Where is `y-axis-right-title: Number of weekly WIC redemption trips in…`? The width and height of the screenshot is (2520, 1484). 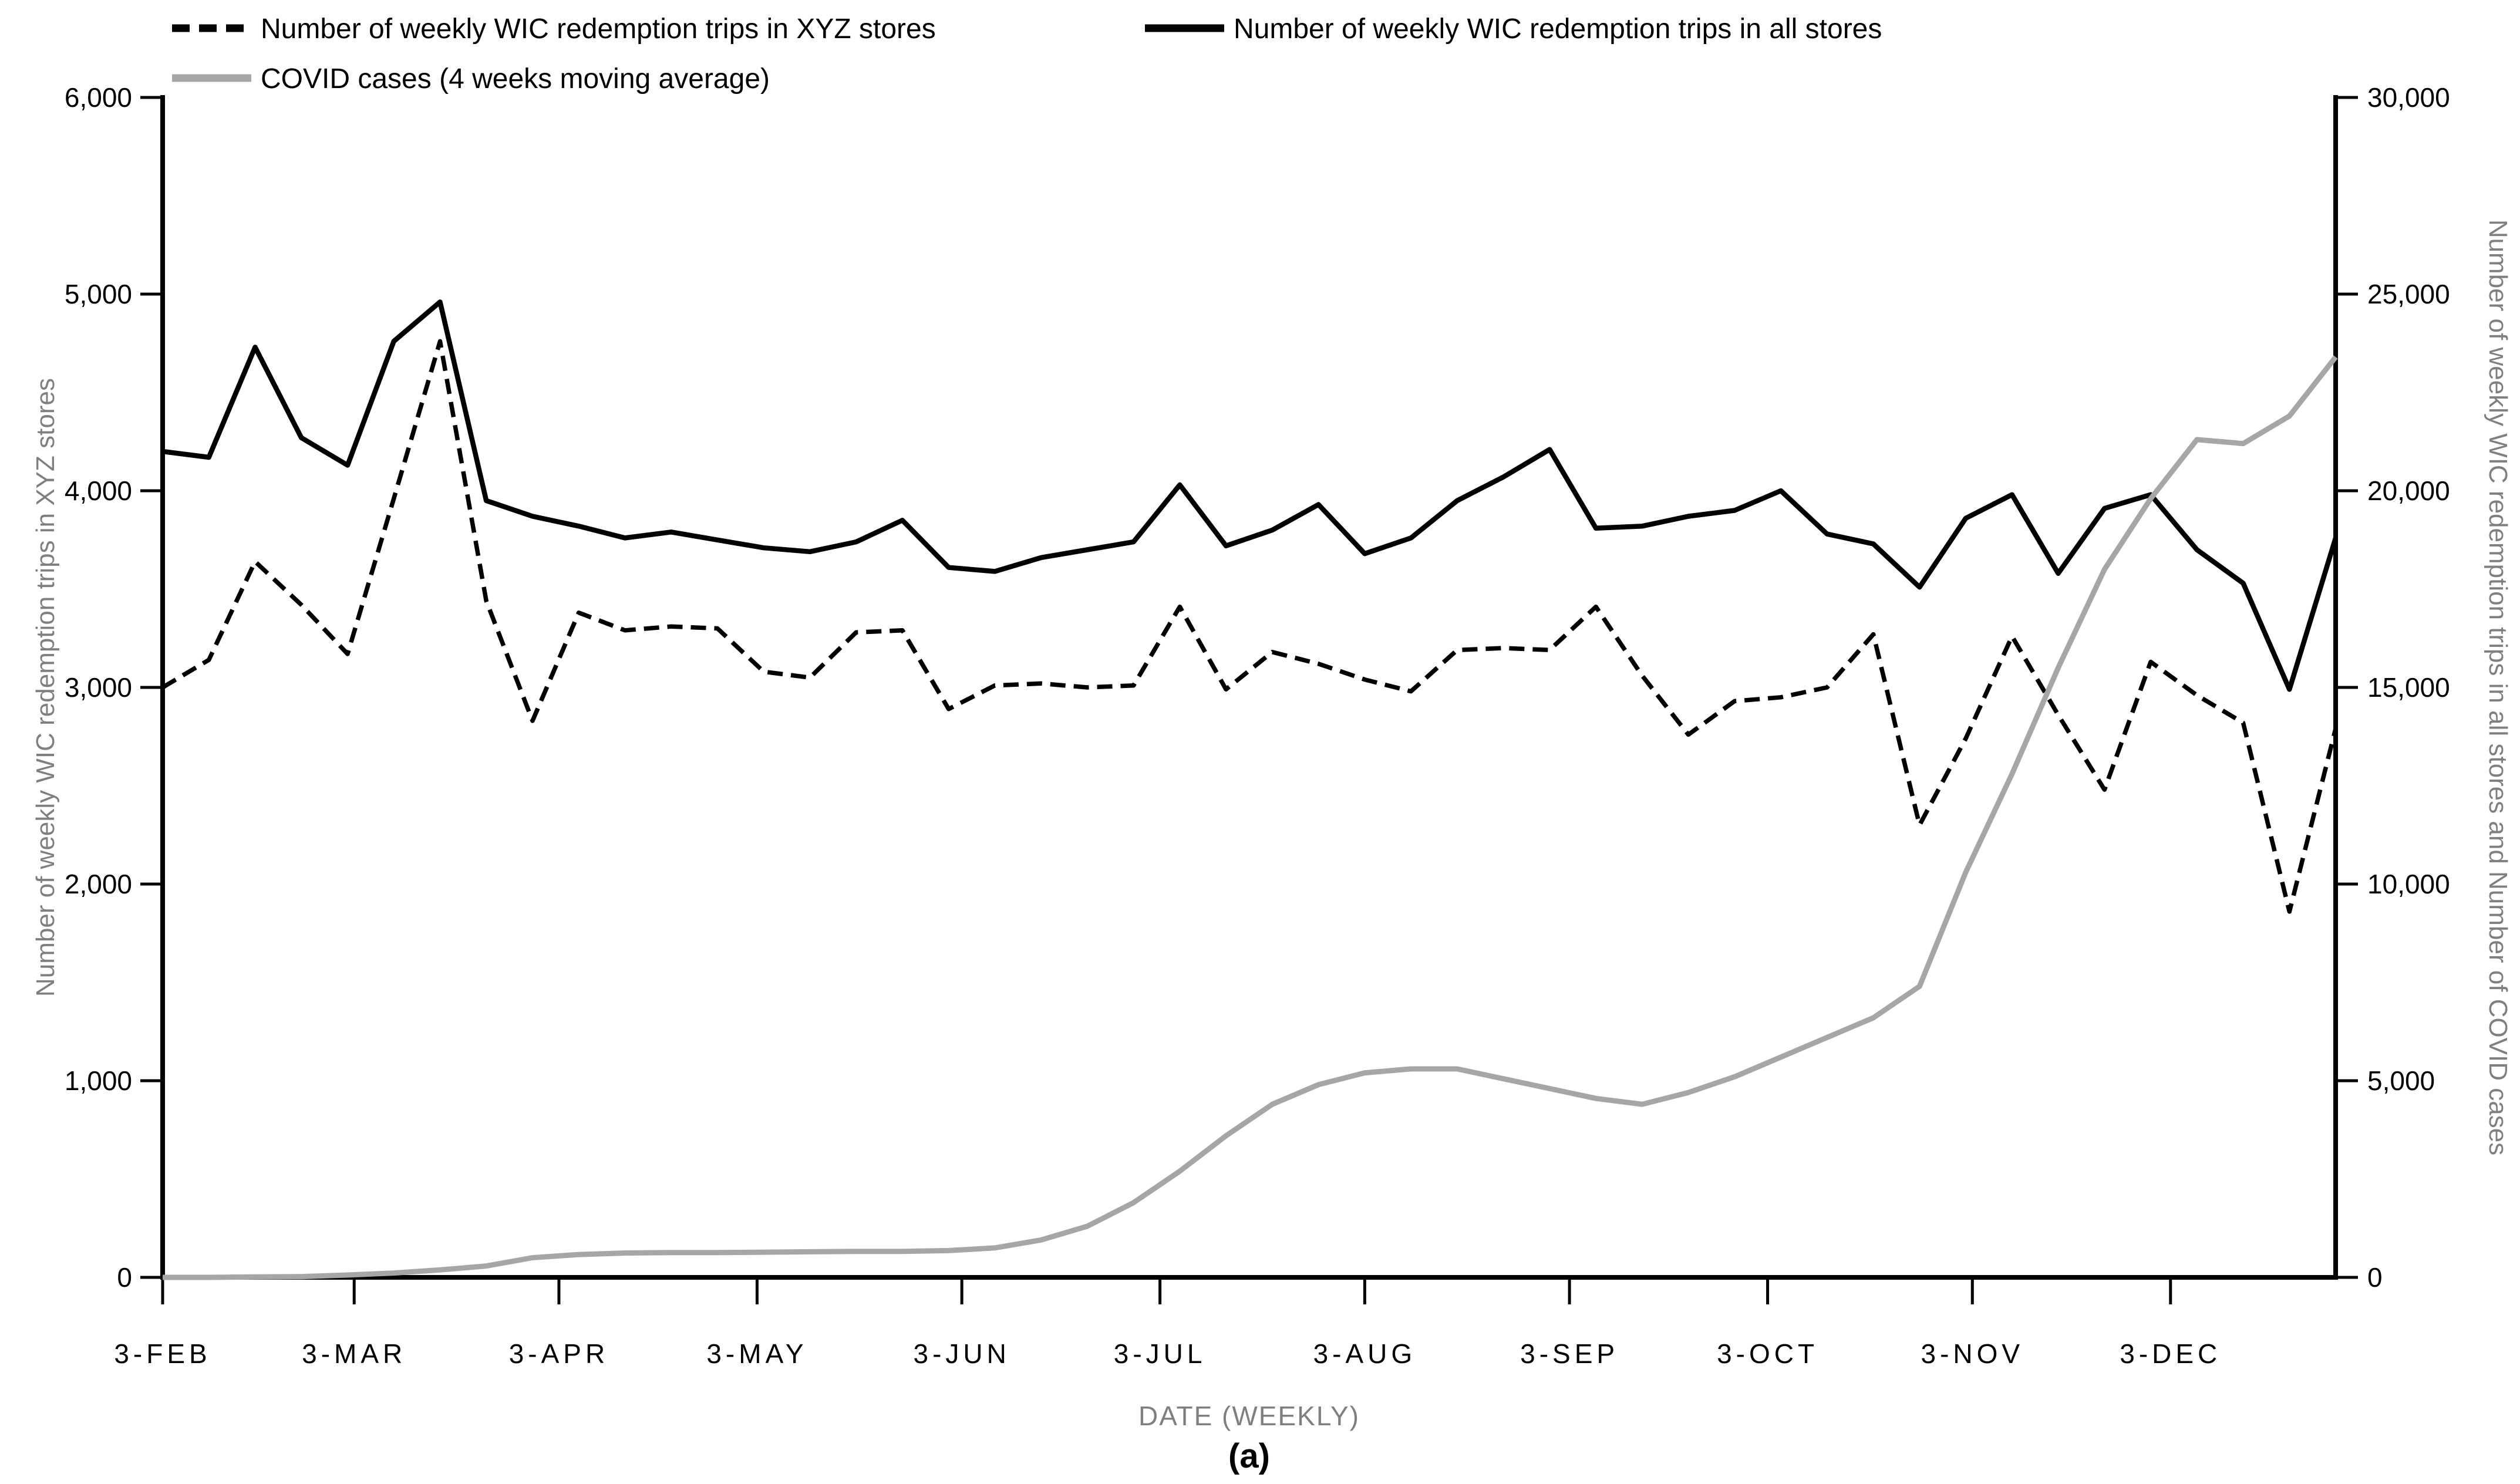
y-axis-right-title: Number of weekly WIC redemption trips in… is located at coordinates (2498, 687).